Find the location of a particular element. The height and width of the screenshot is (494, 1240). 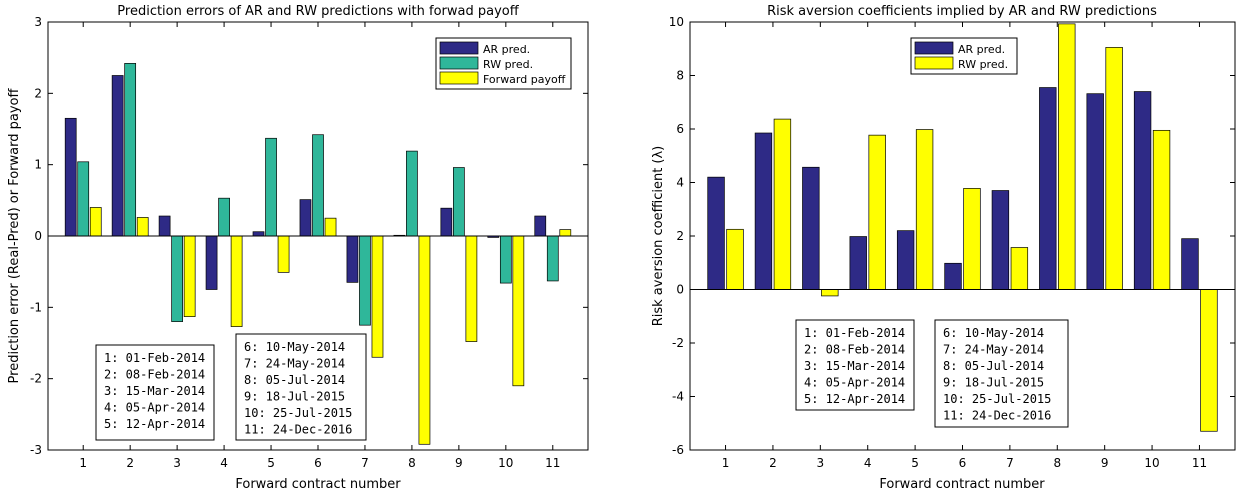

y-tick-label: 0 is located at coordinates (38, 236).